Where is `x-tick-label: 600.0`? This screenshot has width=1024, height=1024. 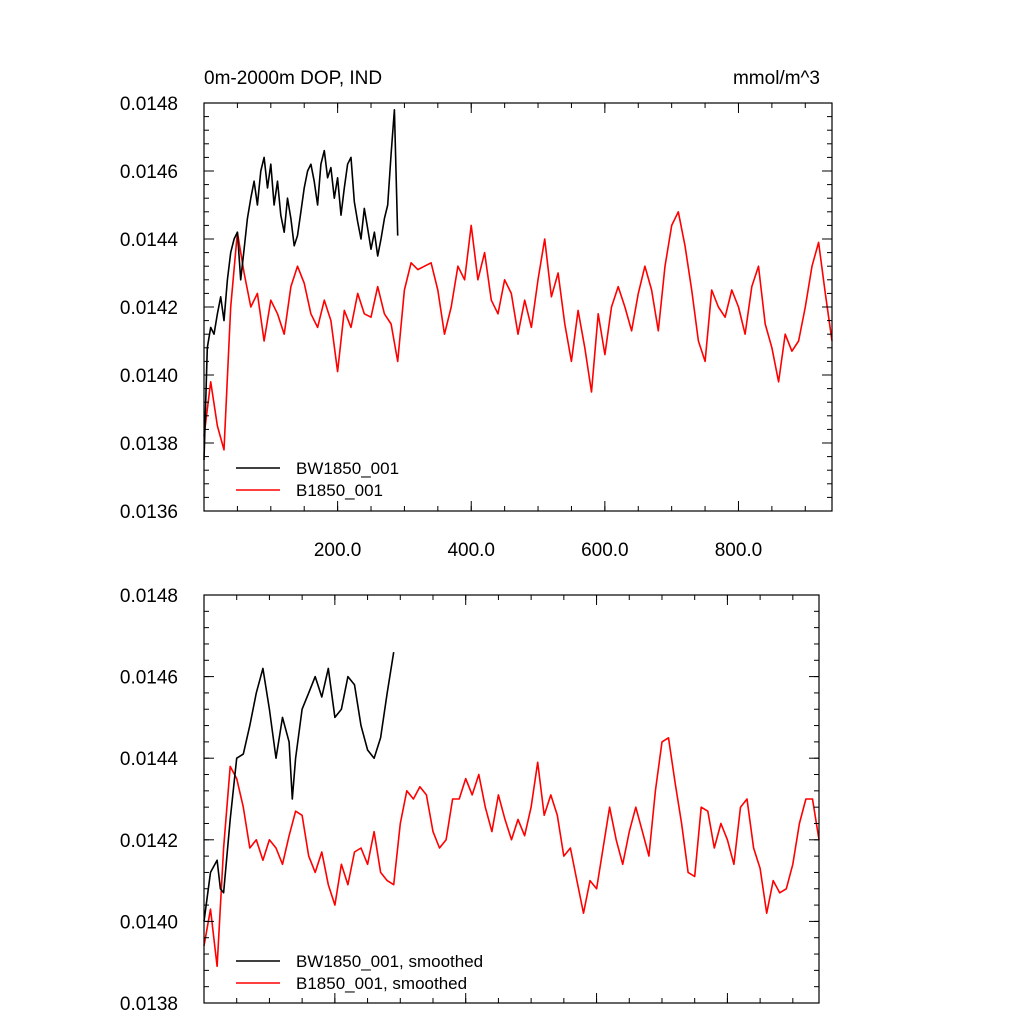
x-tick-label: 600.0 is located at coordinates (605, 550).